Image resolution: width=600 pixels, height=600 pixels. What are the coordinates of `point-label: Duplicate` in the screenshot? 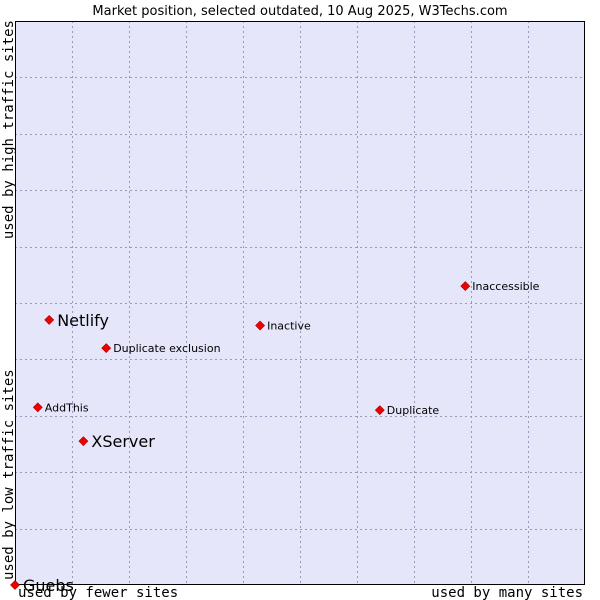 It's located at (413, 410).